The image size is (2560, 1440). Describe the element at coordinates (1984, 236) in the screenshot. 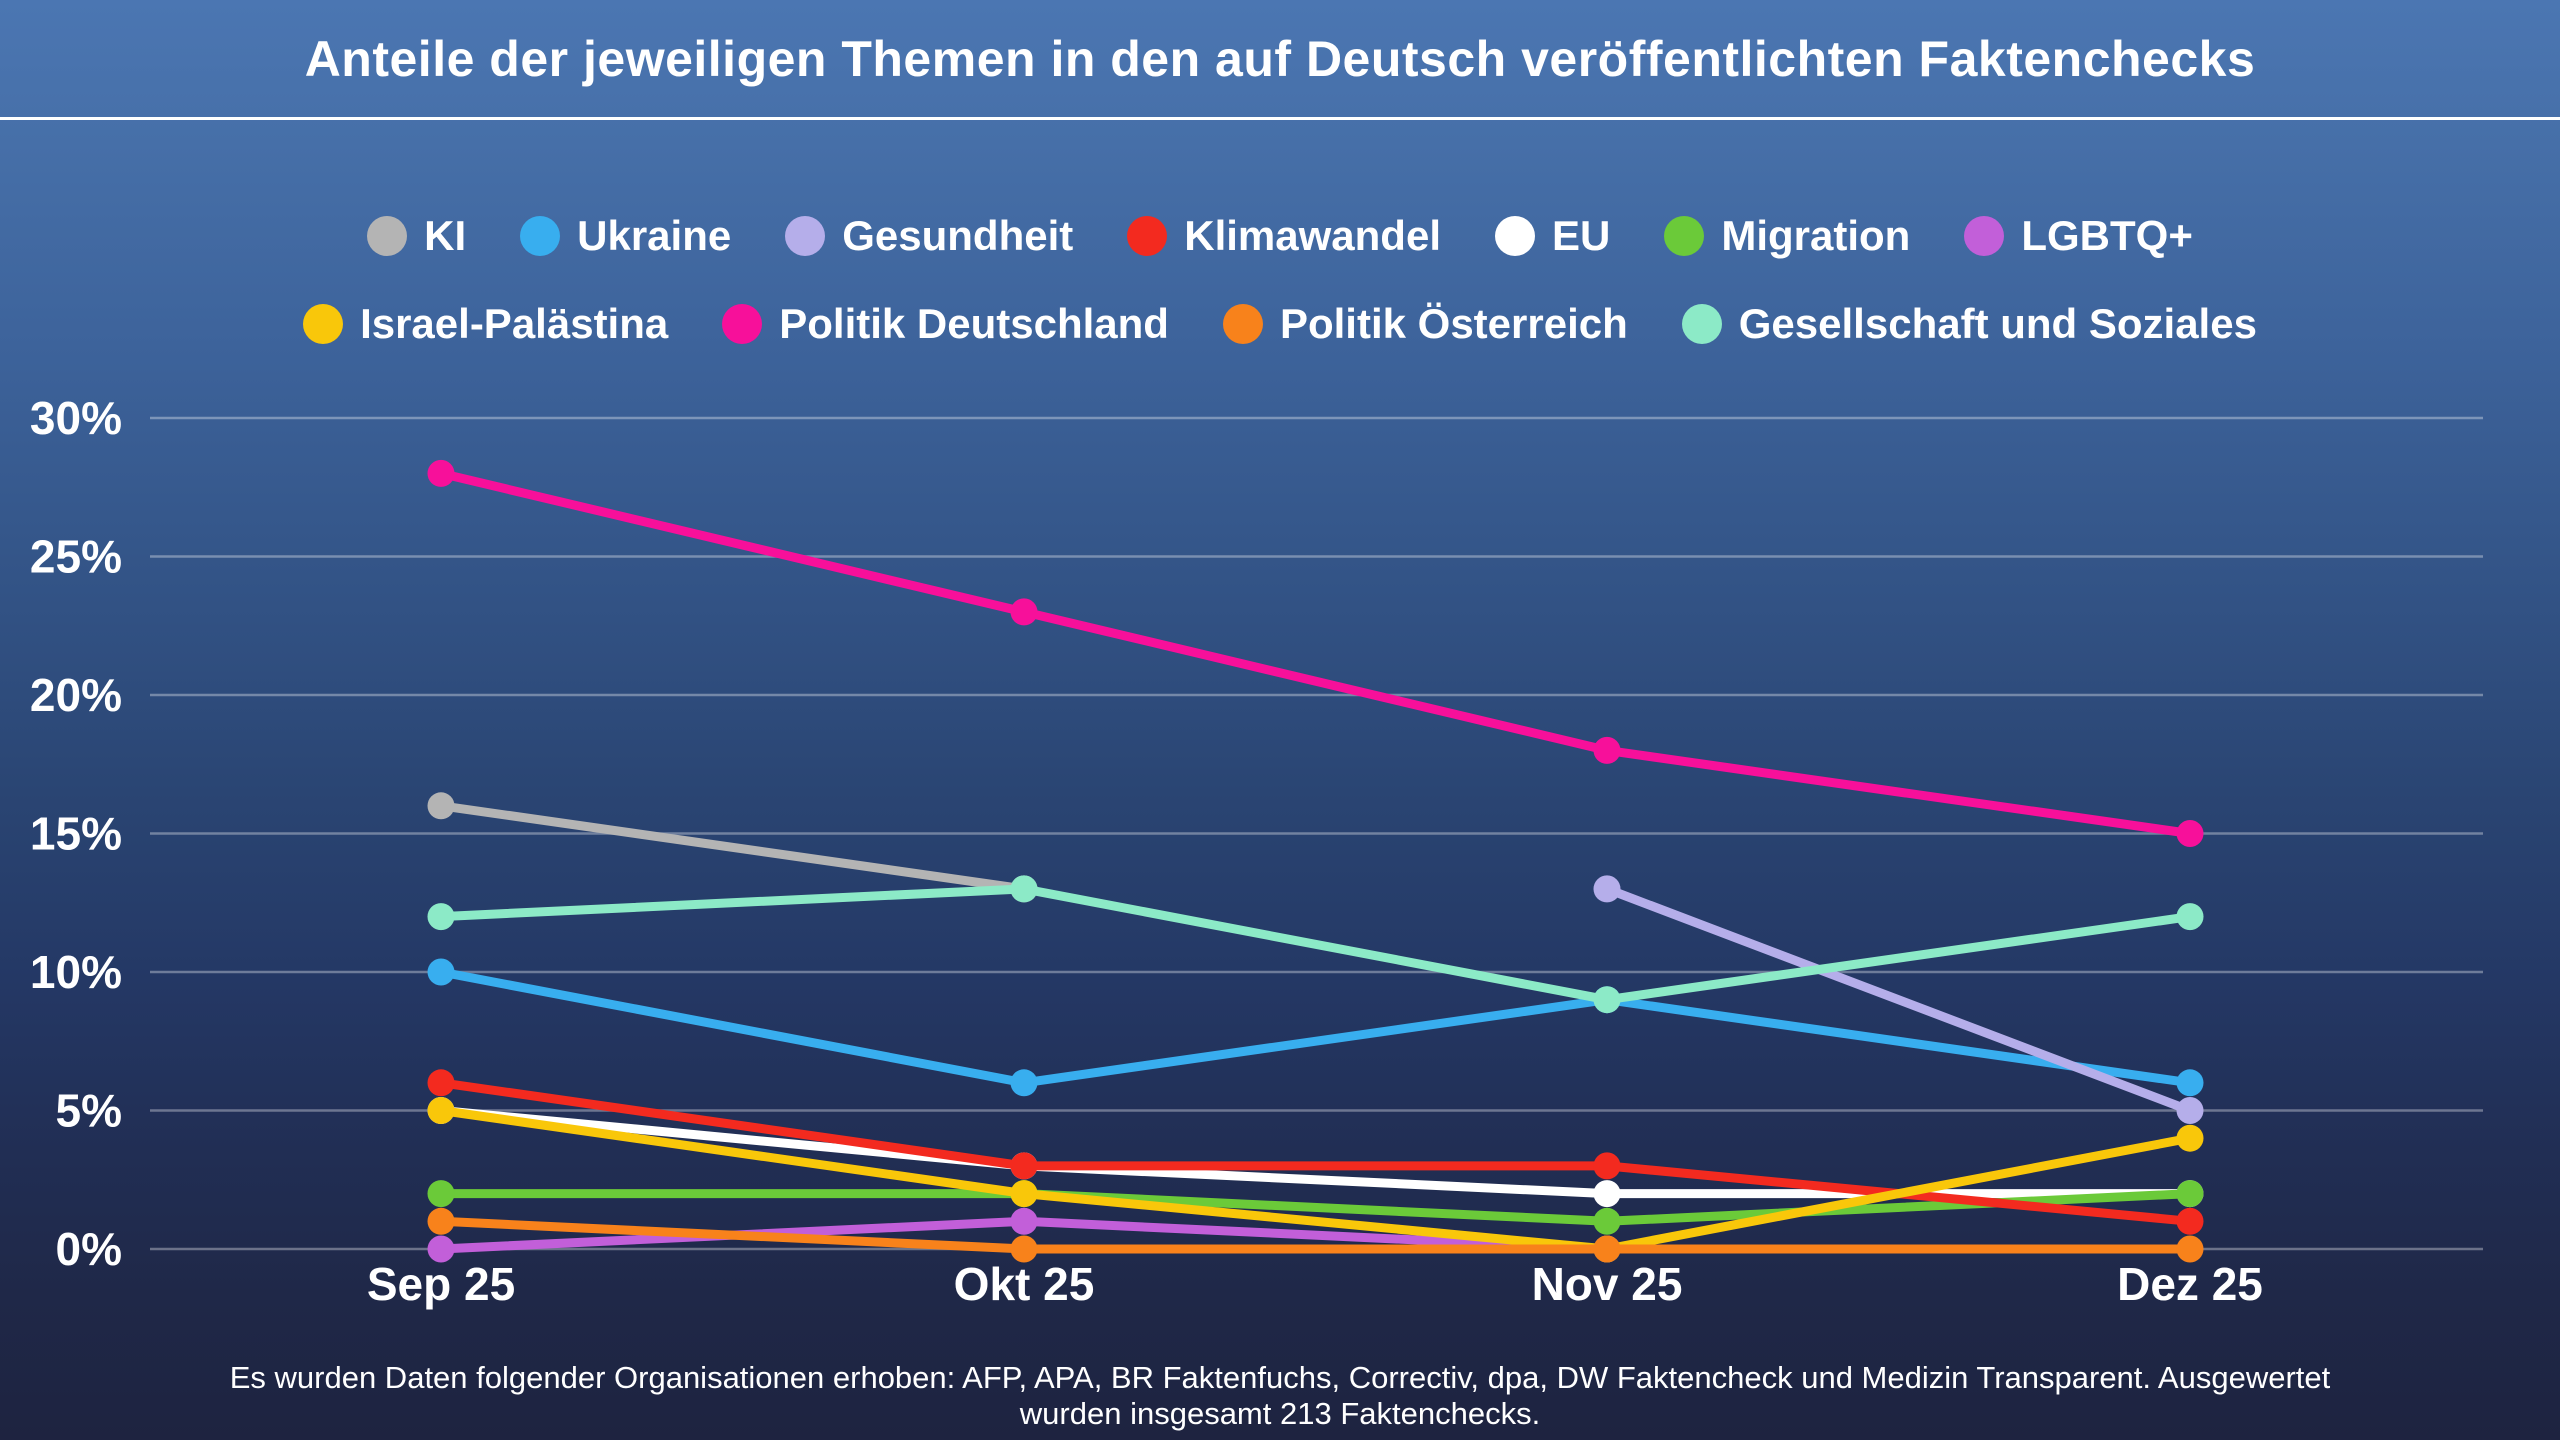

I see `legend-marker-lgbtq` at that location.